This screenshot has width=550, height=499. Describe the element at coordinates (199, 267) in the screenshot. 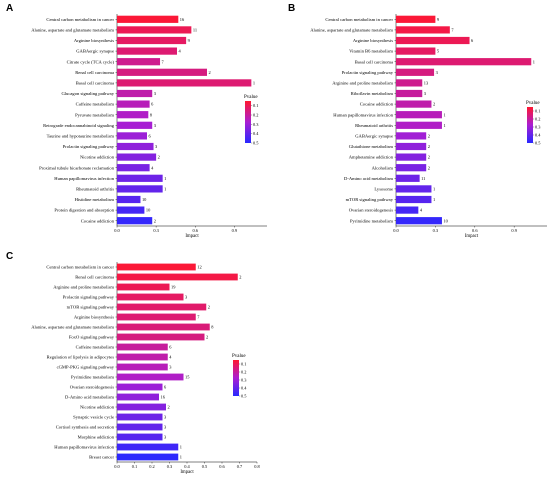

I see `count-label: 12` at that location.